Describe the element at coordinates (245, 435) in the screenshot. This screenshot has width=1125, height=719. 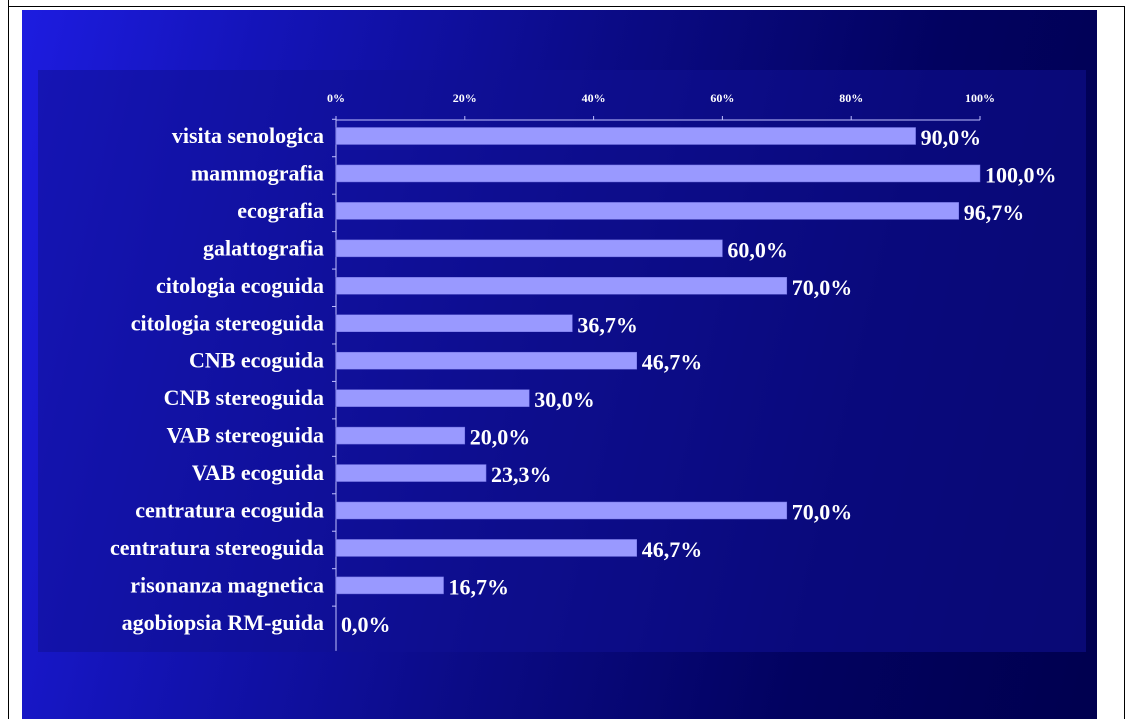
I see `category-label: VAB stereoguida` at that location.